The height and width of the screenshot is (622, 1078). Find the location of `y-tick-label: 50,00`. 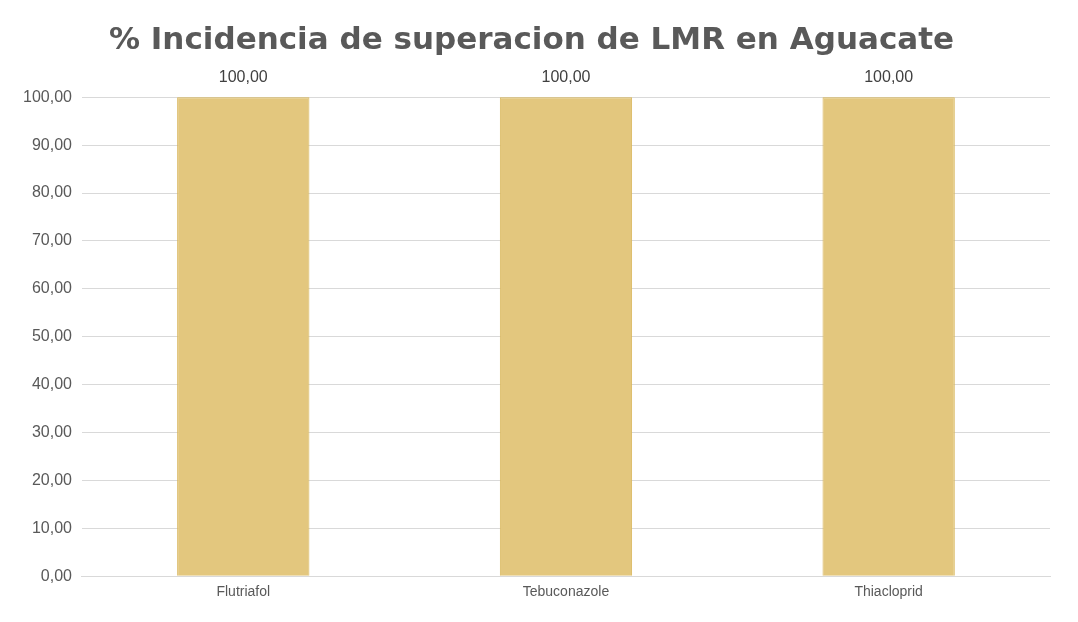

y-tick-label: 50,00 is located at coordinates (52, 336).